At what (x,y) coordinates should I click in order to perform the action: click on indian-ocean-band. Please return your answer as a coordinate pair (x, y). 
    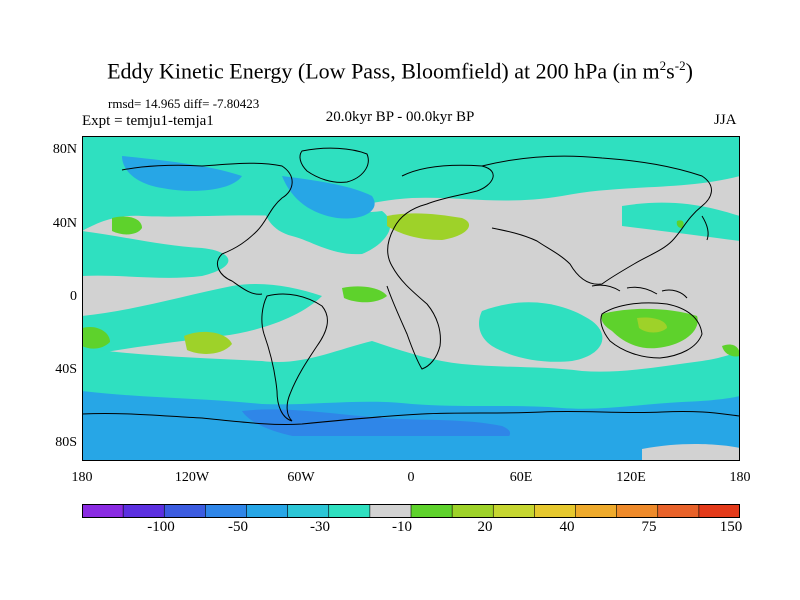
    Looking at the image, I should click on (541, 332).